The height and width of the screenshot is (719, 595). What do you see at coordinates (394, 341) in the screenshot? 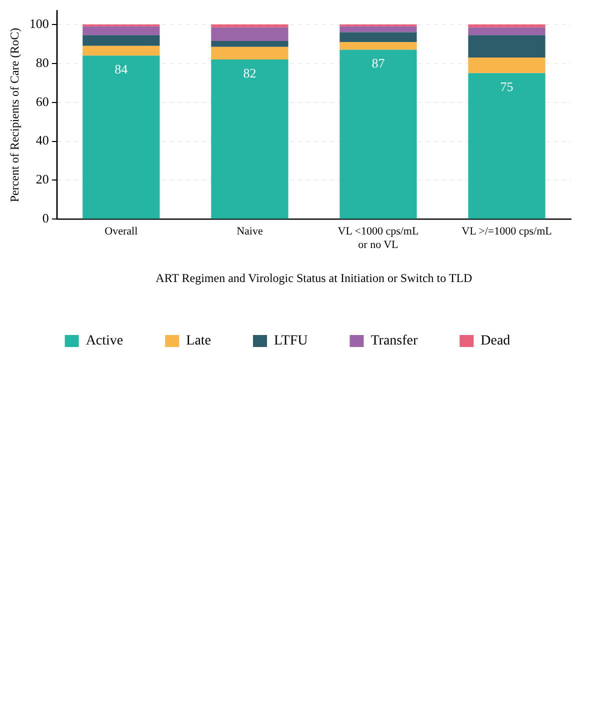
I see `legend-label: Transfer` at bounding box center [394, 341].